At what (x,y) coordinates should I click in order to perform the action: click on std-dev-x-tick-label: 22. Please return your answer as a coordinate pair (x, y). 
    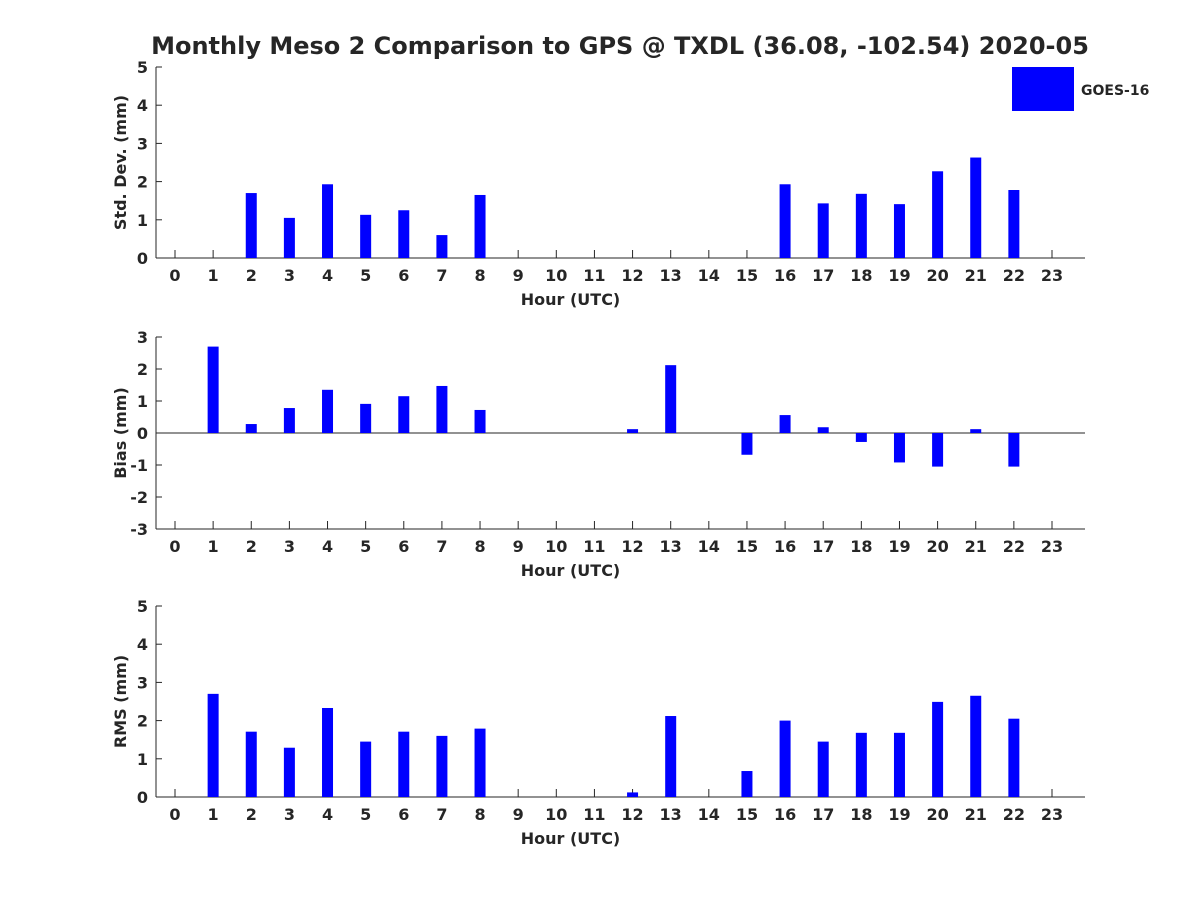
    Looking at the image, I should click on (1014, 275).